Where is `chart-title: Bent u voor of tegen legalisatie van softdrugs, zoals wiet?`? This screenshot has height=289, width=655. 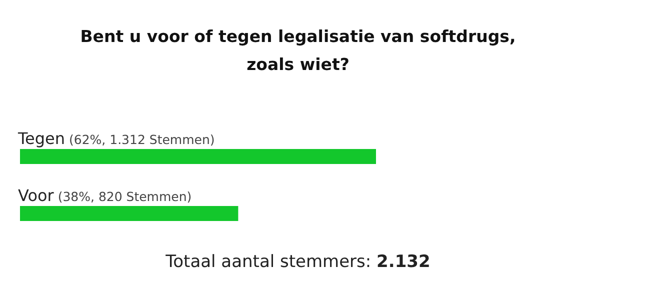
chart-title: Bent u voor of tegen legalisatie van softdrugs, zoals wiet? is located at coordinates (298, 50).